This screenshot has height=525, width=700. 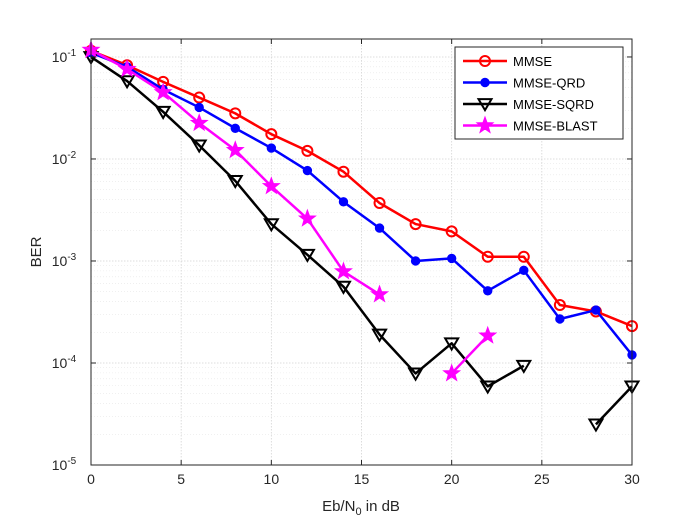 What do you see at coordinates (532, 61) in the screenshot?
I see `legend-mmse-label: MMSE` at bounding box center [532, 61].